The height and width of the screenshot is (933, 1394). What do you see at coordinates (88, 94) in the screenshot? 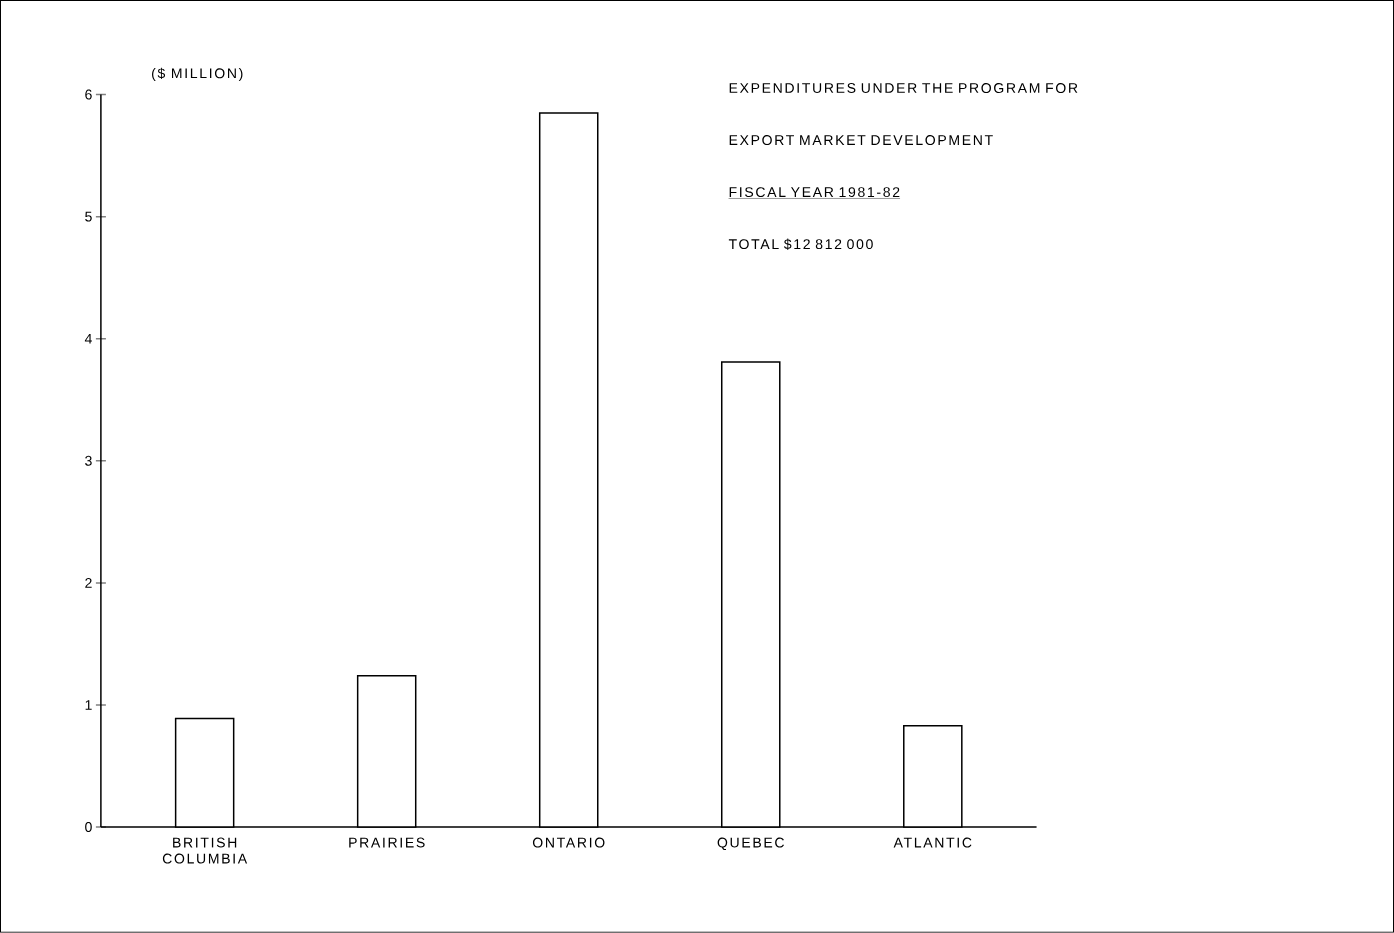
I see `y-tick-label: 6` at bounding box center [88, 94].